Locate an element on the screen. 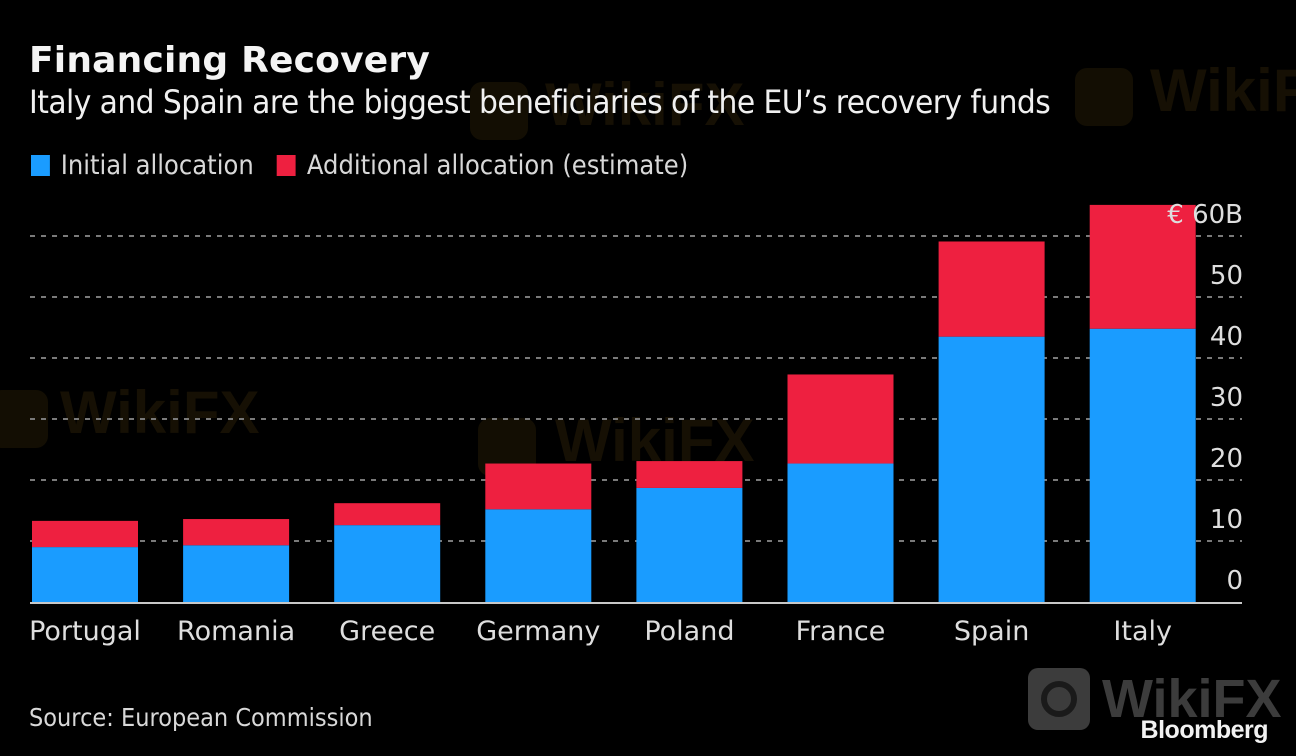 The width and height of the screenshot is (1296, 756). y-tick-label: 20 is located at coordinates (1226, 459).